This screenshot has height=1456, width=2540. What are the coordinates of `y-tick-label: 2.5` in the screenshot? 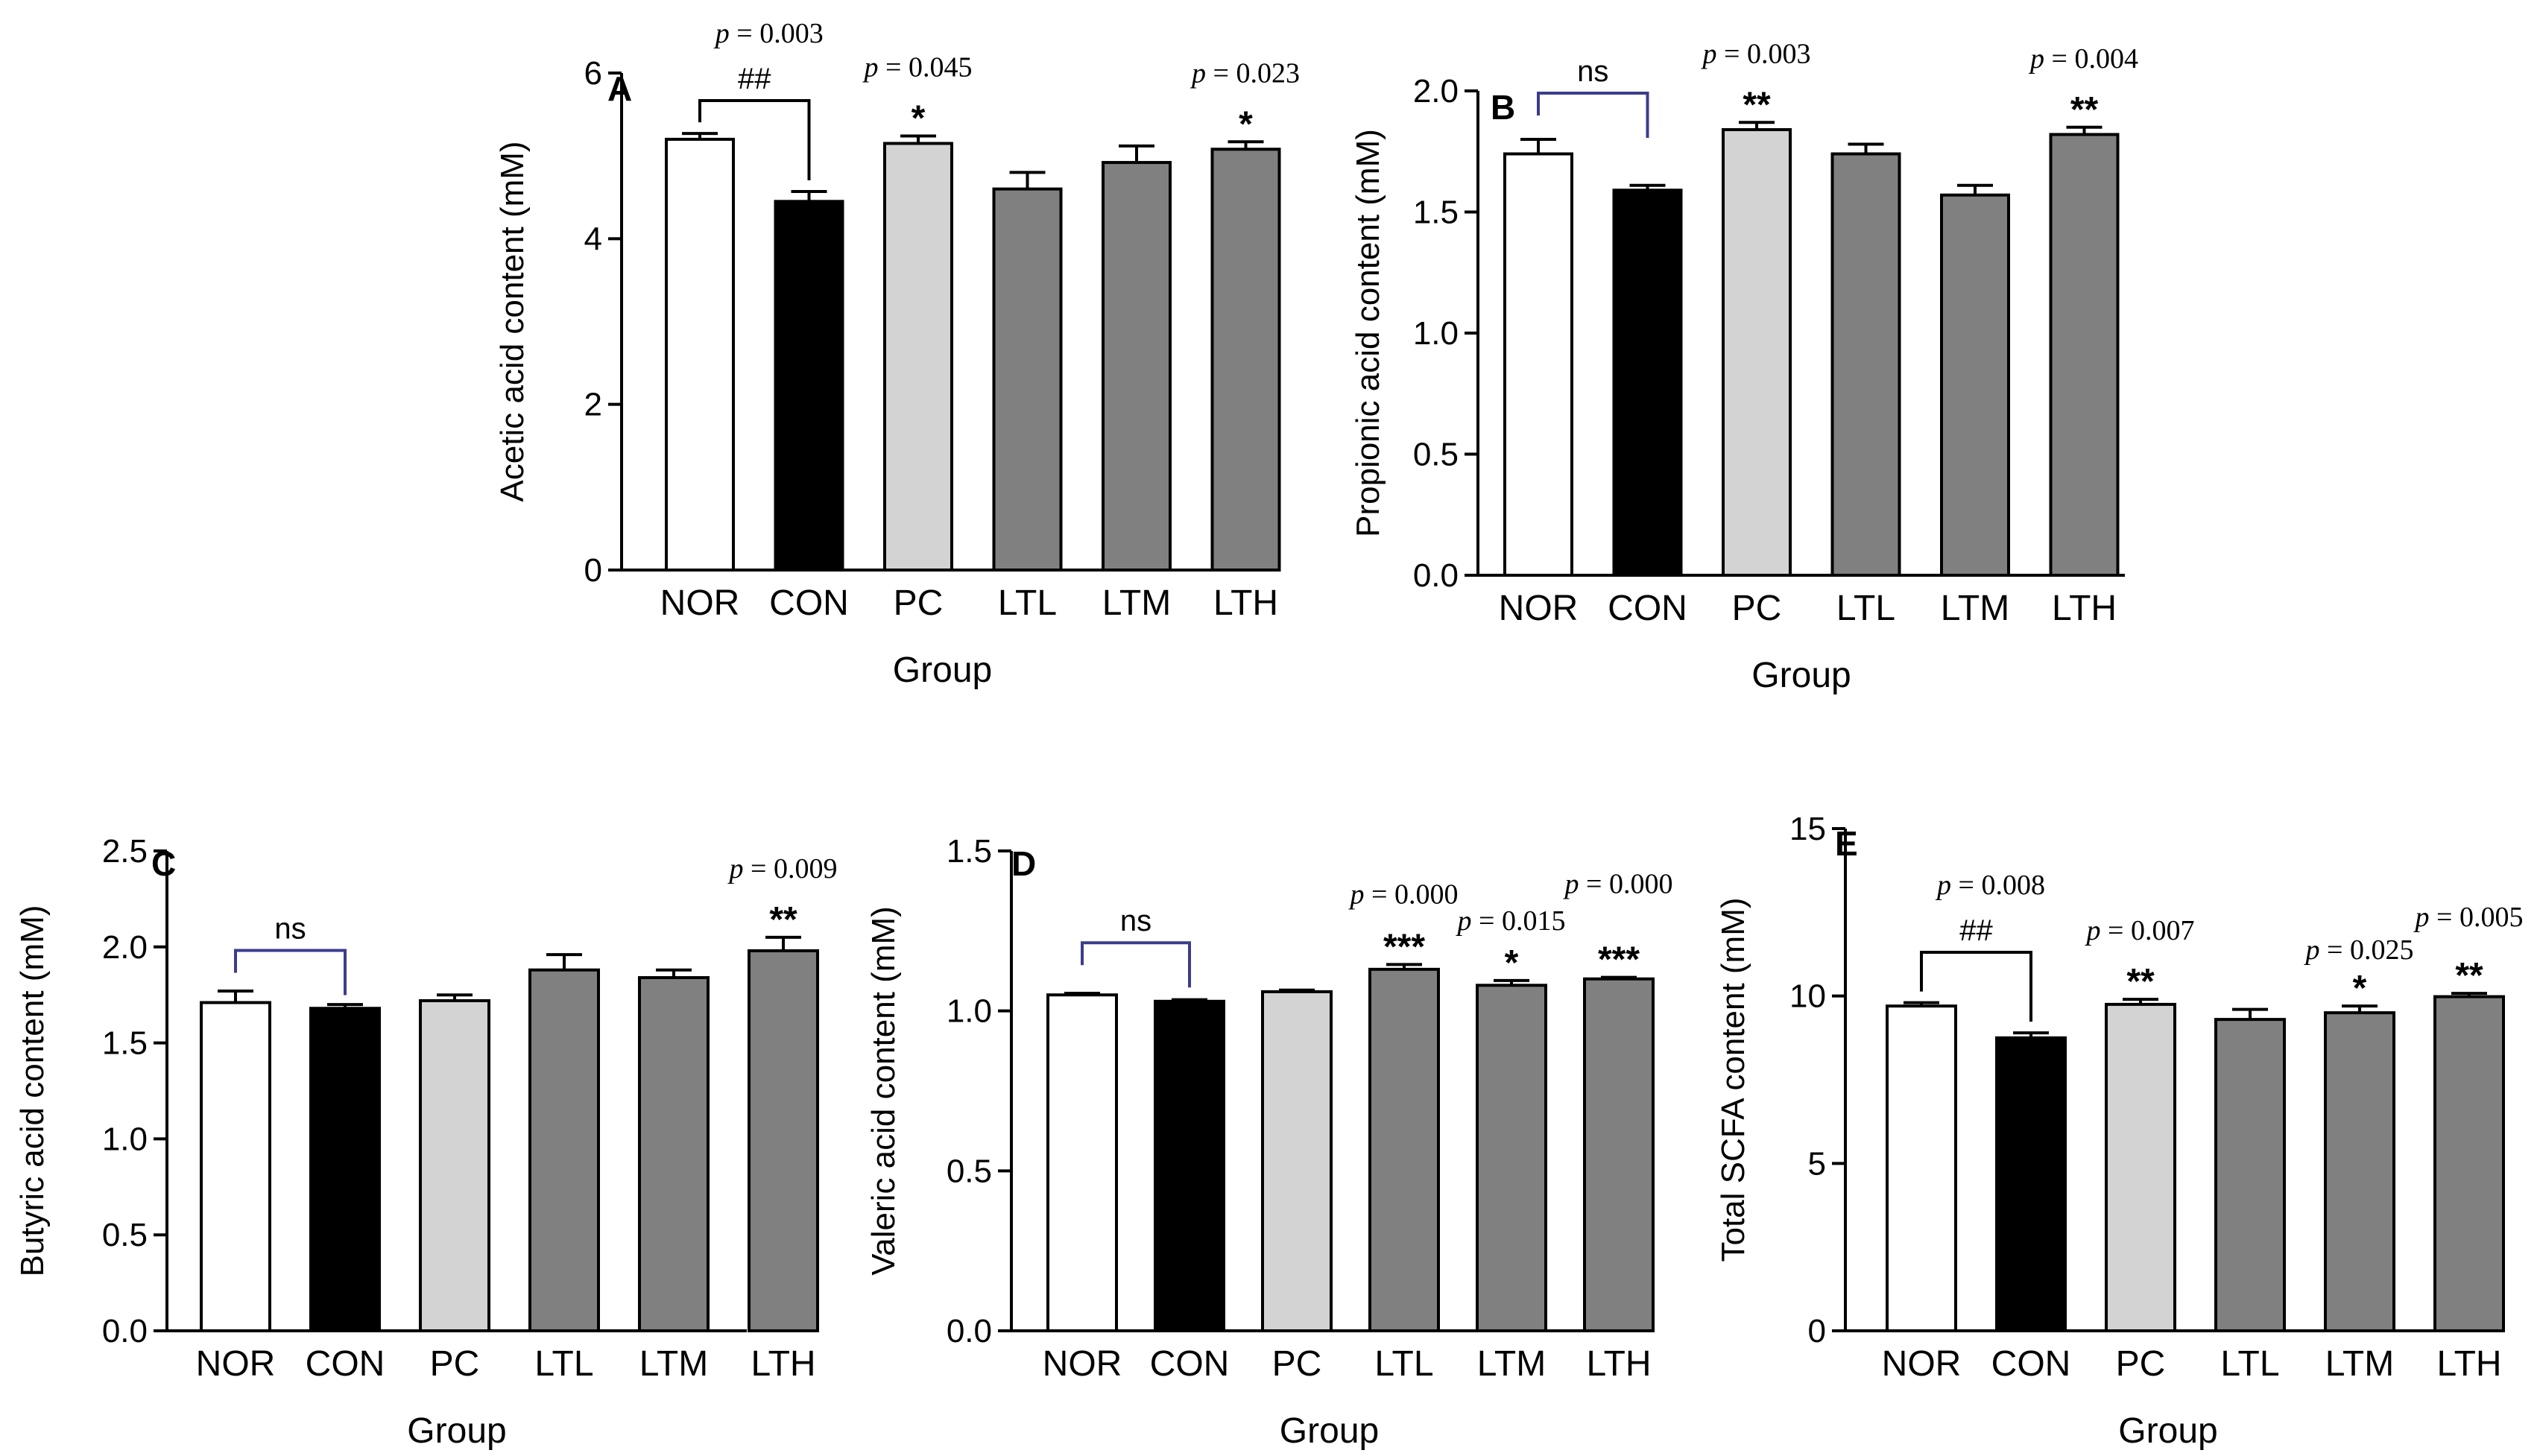 It's located at (125, 851).